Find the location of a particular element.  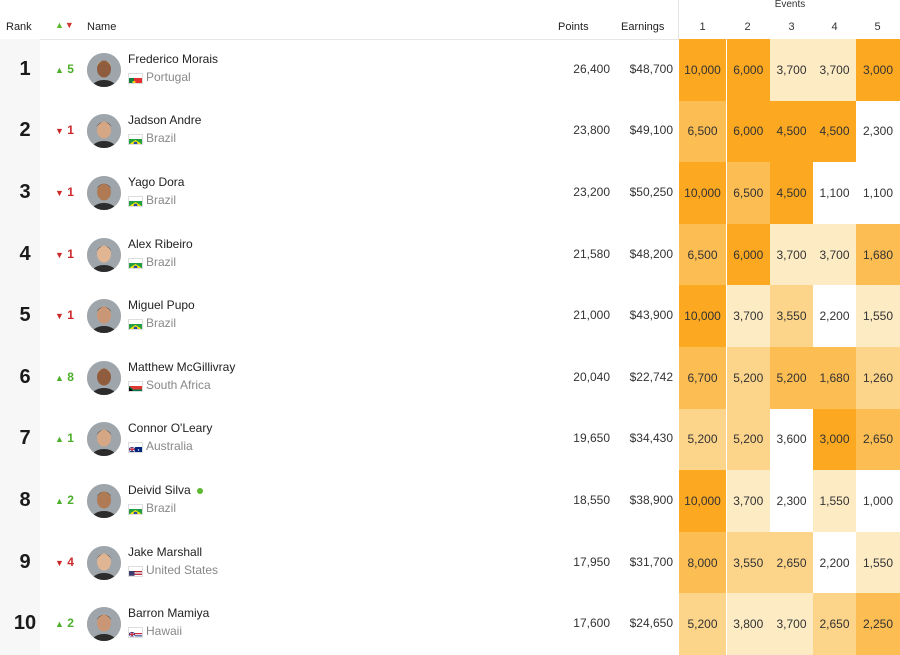

event-col-3: 3 is located at coordinates (791, 27).